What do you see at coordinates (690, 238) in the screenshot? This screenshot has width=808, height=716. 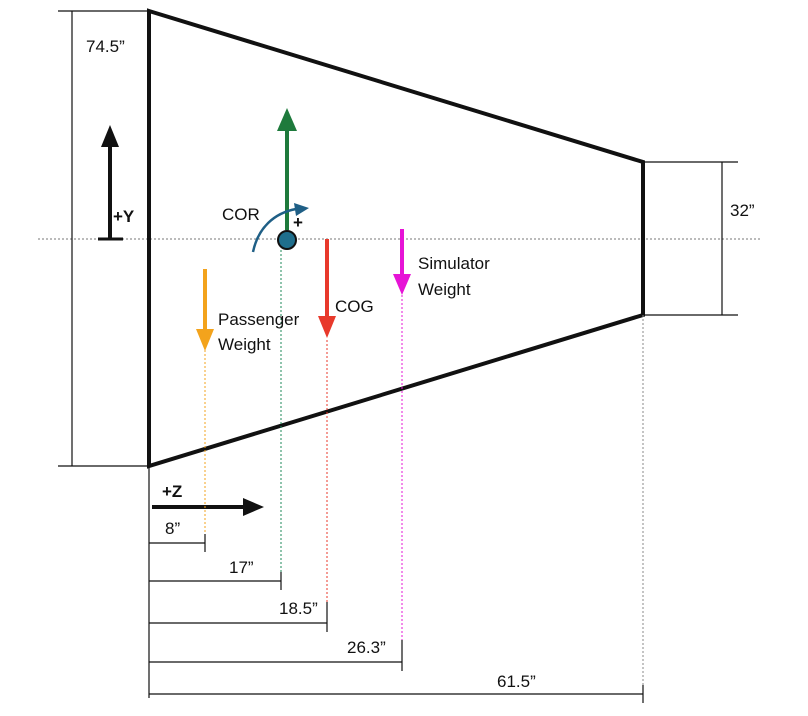 I see `height-dimension-right` at bounding box center [690, 238].